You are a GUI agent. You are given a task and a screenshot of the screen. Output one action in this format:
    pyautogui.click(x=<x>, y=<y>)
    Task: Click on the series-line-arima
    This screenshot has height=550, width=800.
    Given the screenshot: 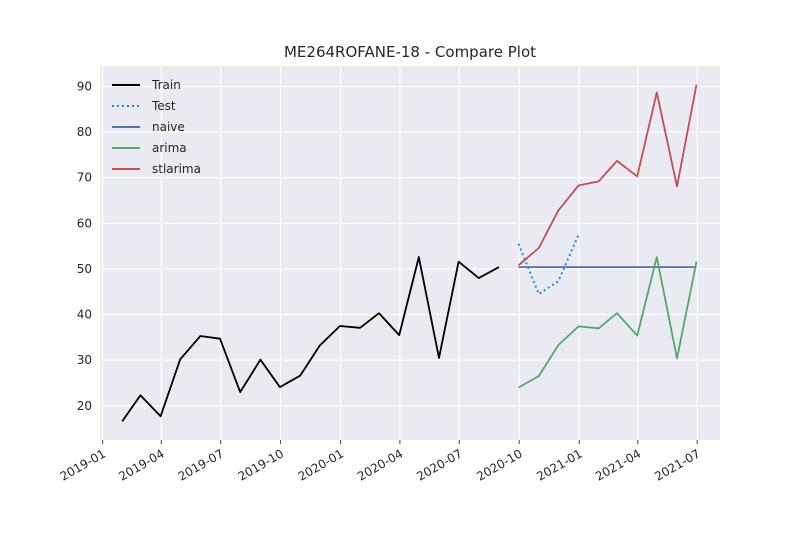 What is the action you would take?
    pyautogui.click(x=608, y=322)
    